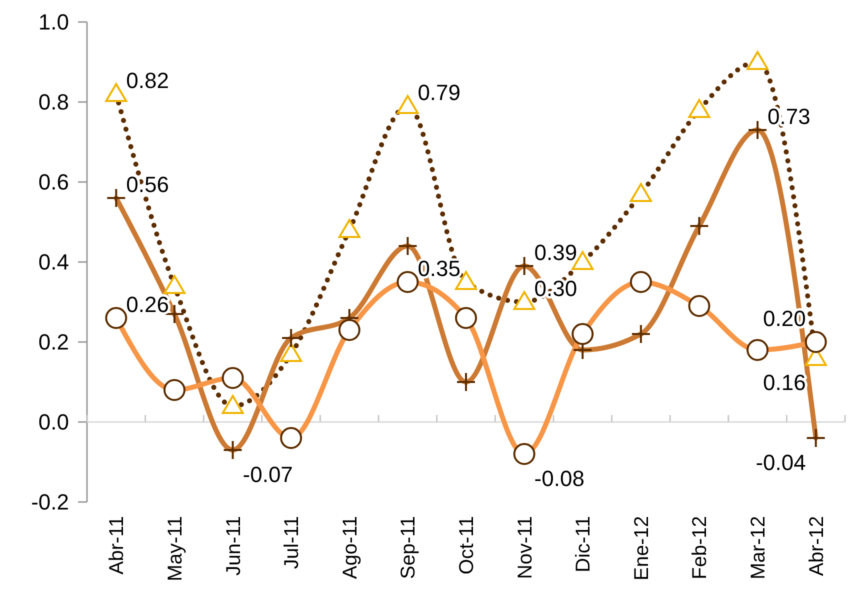 The image size is (850, 612). I want to click on x-tick-label: Jul-11, so click(292, 542).